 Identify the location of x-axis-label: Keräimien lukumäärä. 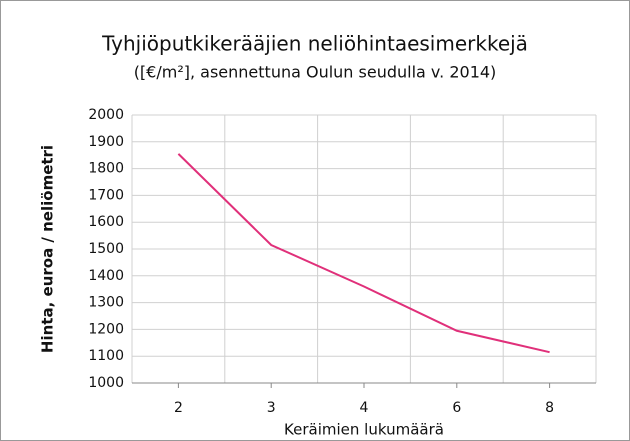
(364, 430).